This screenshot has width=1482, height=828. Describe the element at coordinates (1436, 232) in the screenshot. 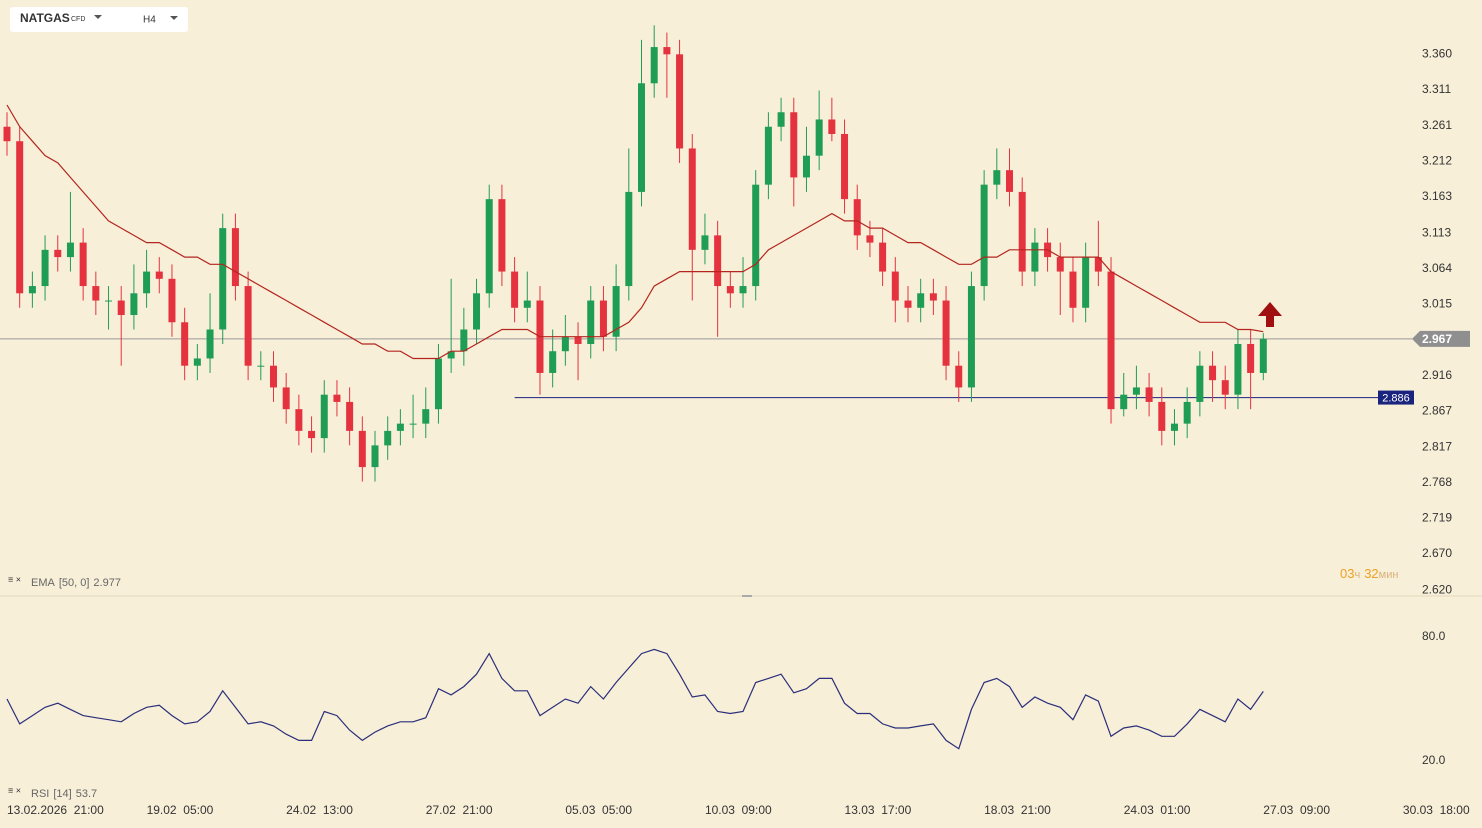

I see `y-tick-label: 3.113` at that location.